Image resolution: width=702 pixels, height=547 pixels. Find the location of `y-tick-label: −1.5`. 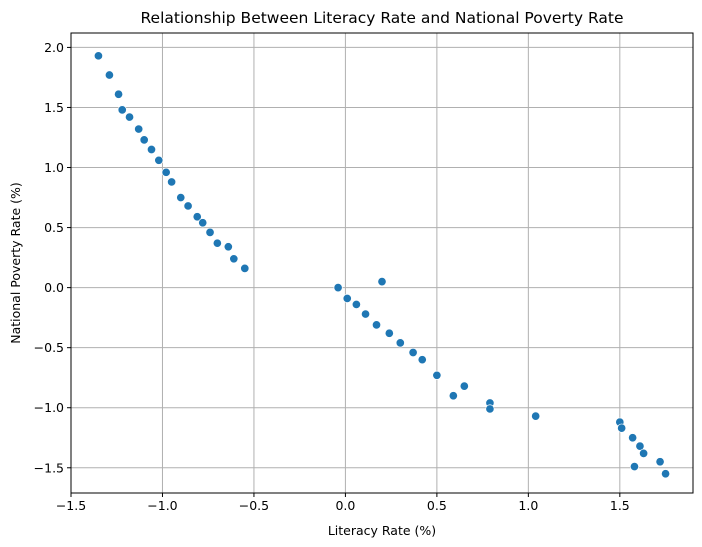

y-tick-label: −1.5 is located at coordinates (49, 467).